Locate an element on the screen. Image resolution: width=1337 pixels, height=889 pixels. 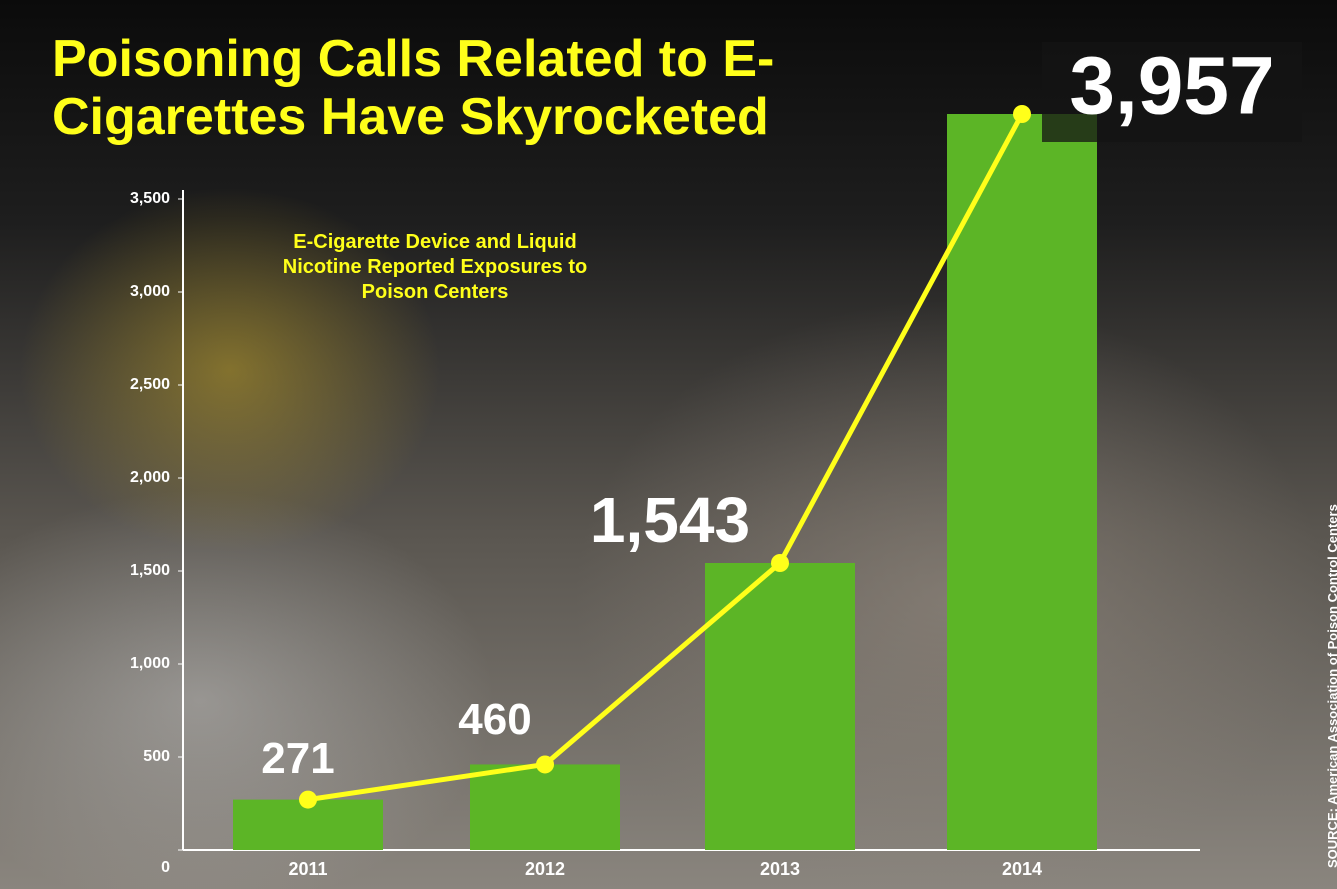
label-backdrop is located at coordinates (1172, 91).